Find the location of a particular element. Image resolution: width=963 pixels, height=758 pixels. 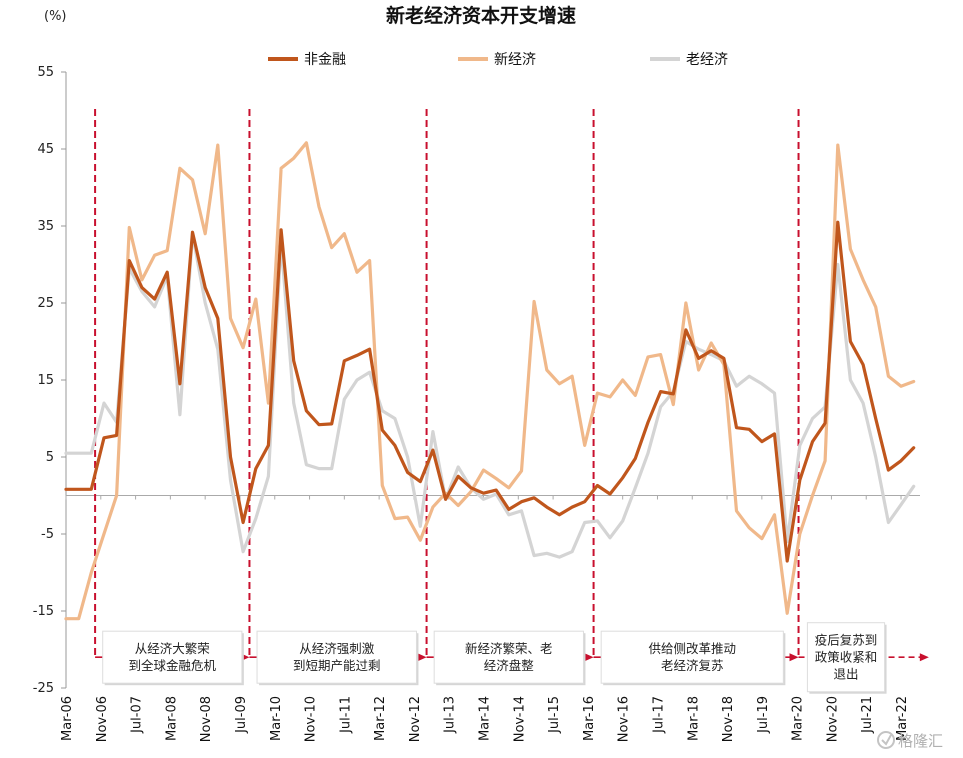

y-tick-label: 25 is located at coordinates (45, 303).